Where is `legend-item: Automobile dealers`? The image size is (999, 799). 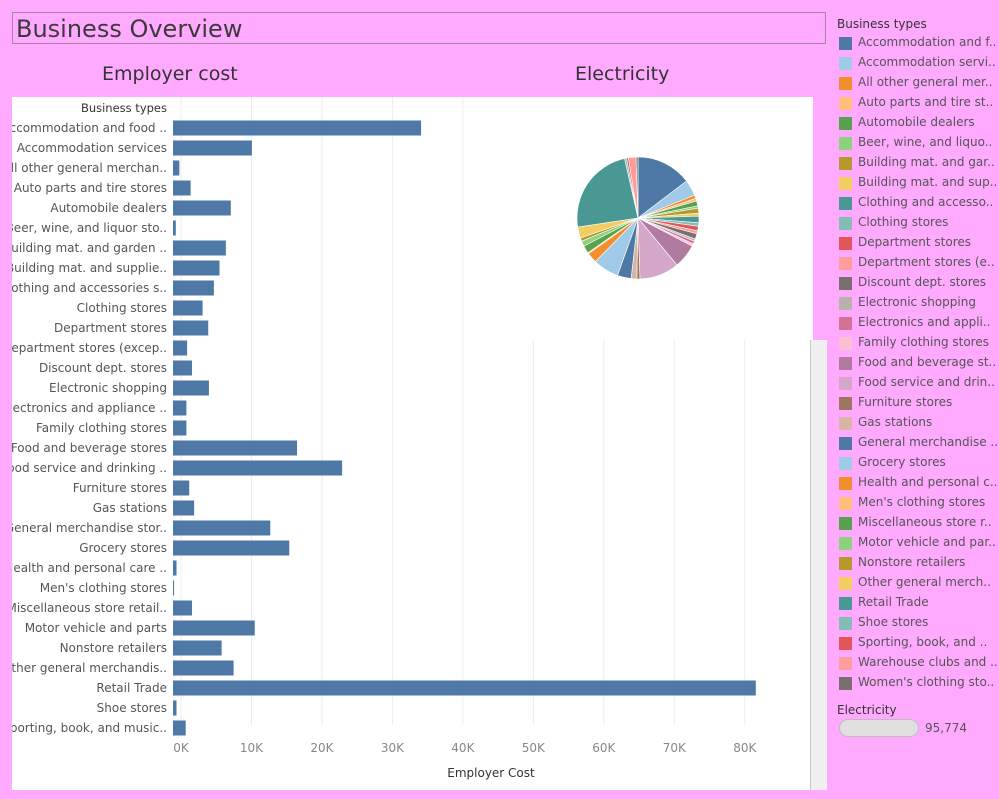 legend-item: Automobile dealers is located at coordinates (918, 124).